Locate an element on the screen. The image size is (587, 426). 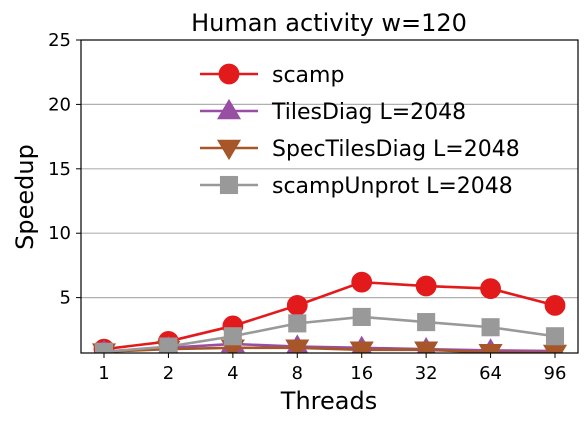
legend-entry: scampUnprot L=2048 is located at coordinates (356, 186).